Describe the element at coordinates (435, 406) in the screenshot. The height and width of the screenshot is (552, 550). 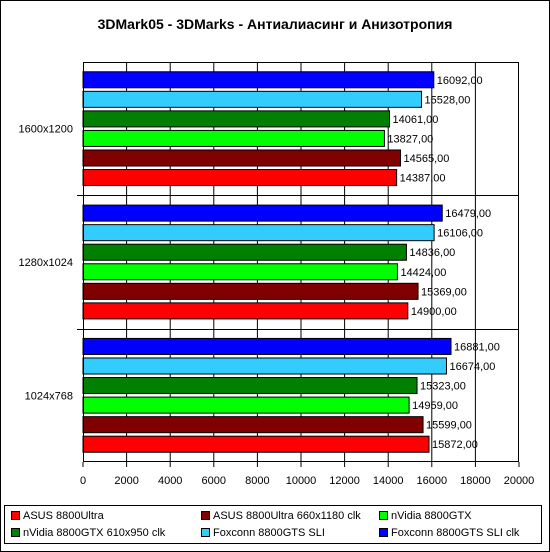
I see `data-label: 14959,00` at that location.